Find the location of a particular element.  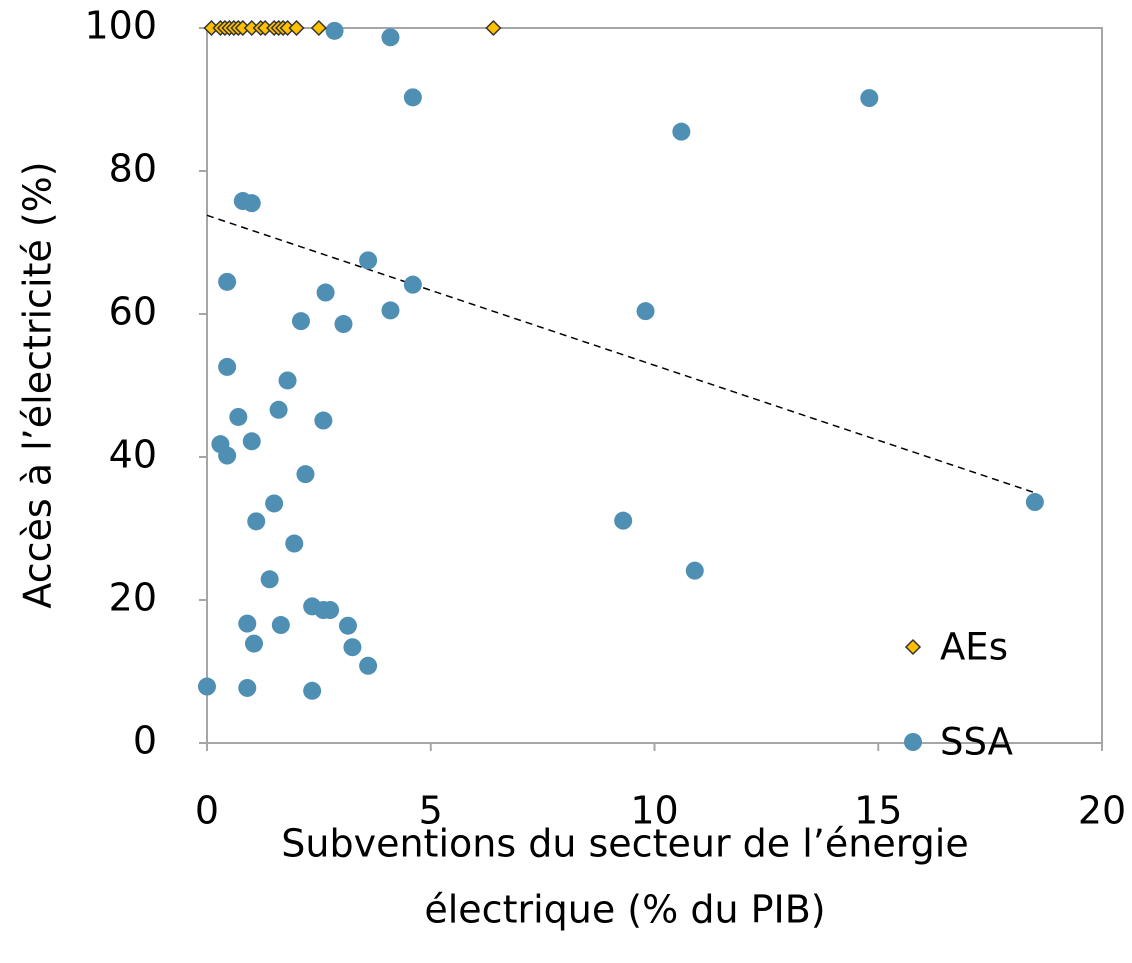

y-tick-label: 20 is located at coordinates (133, 598).